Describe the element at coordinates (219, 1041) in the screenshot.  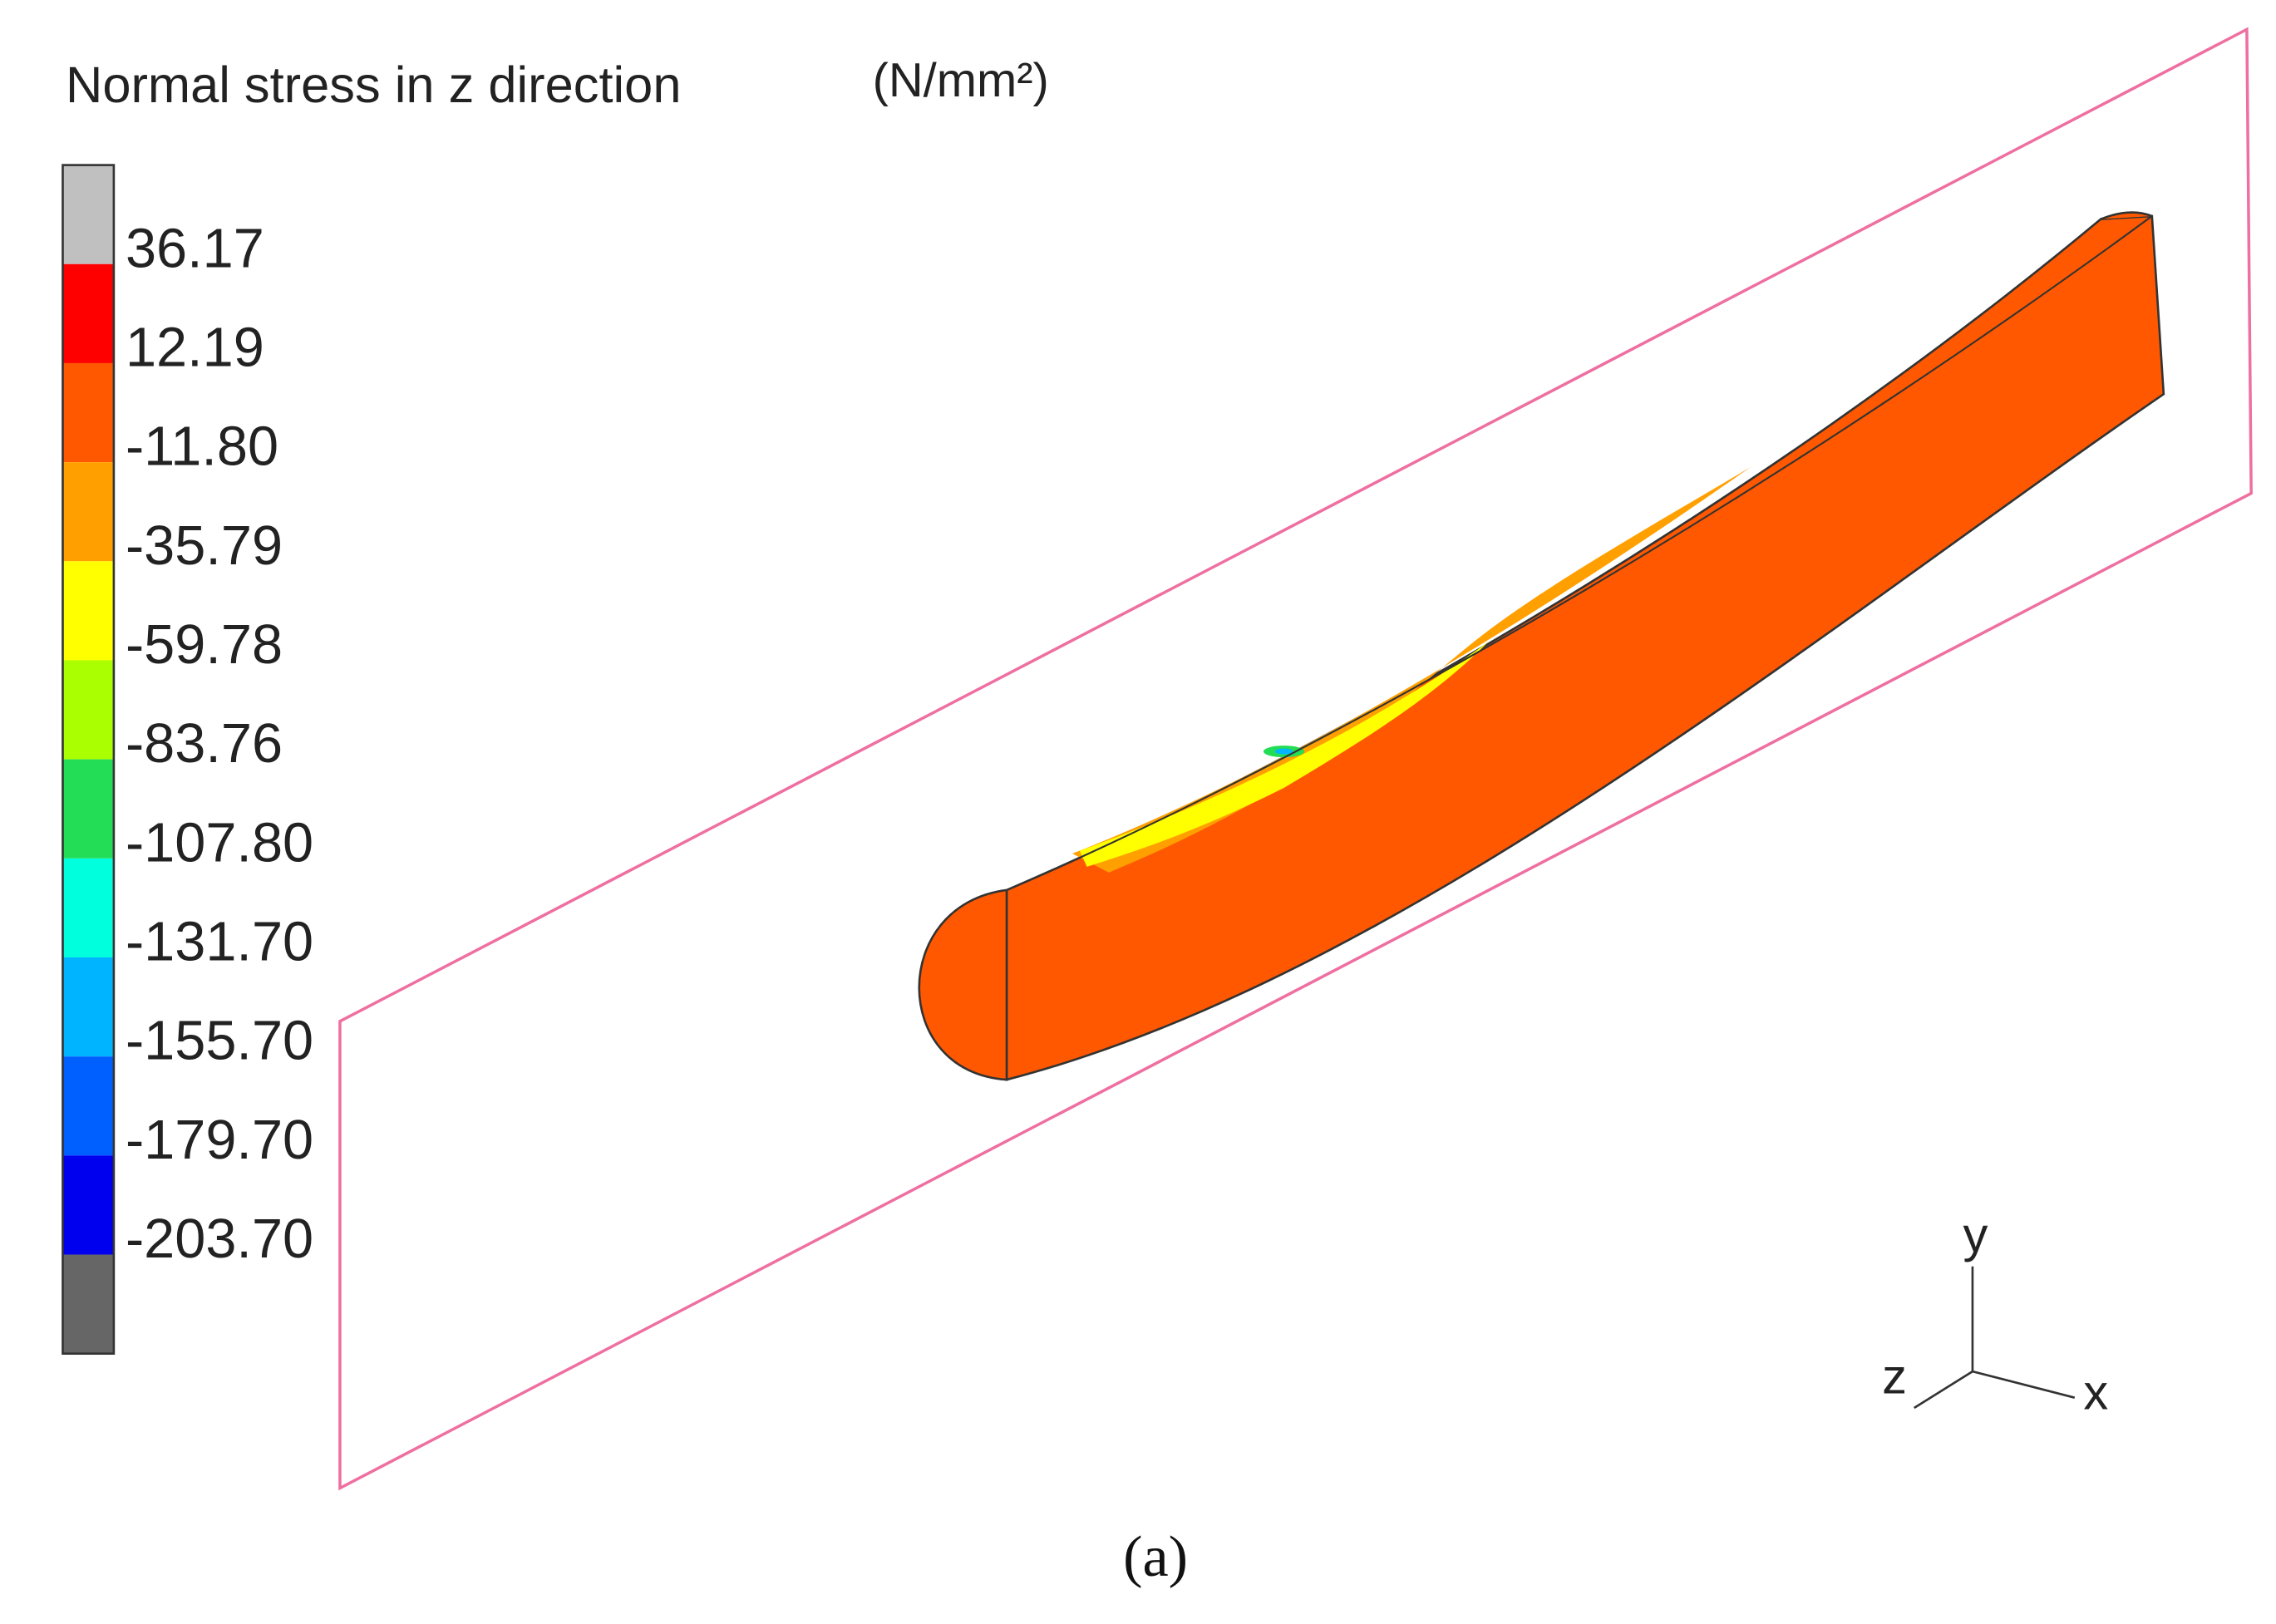
I see `legend-label: -155.70` at that location.